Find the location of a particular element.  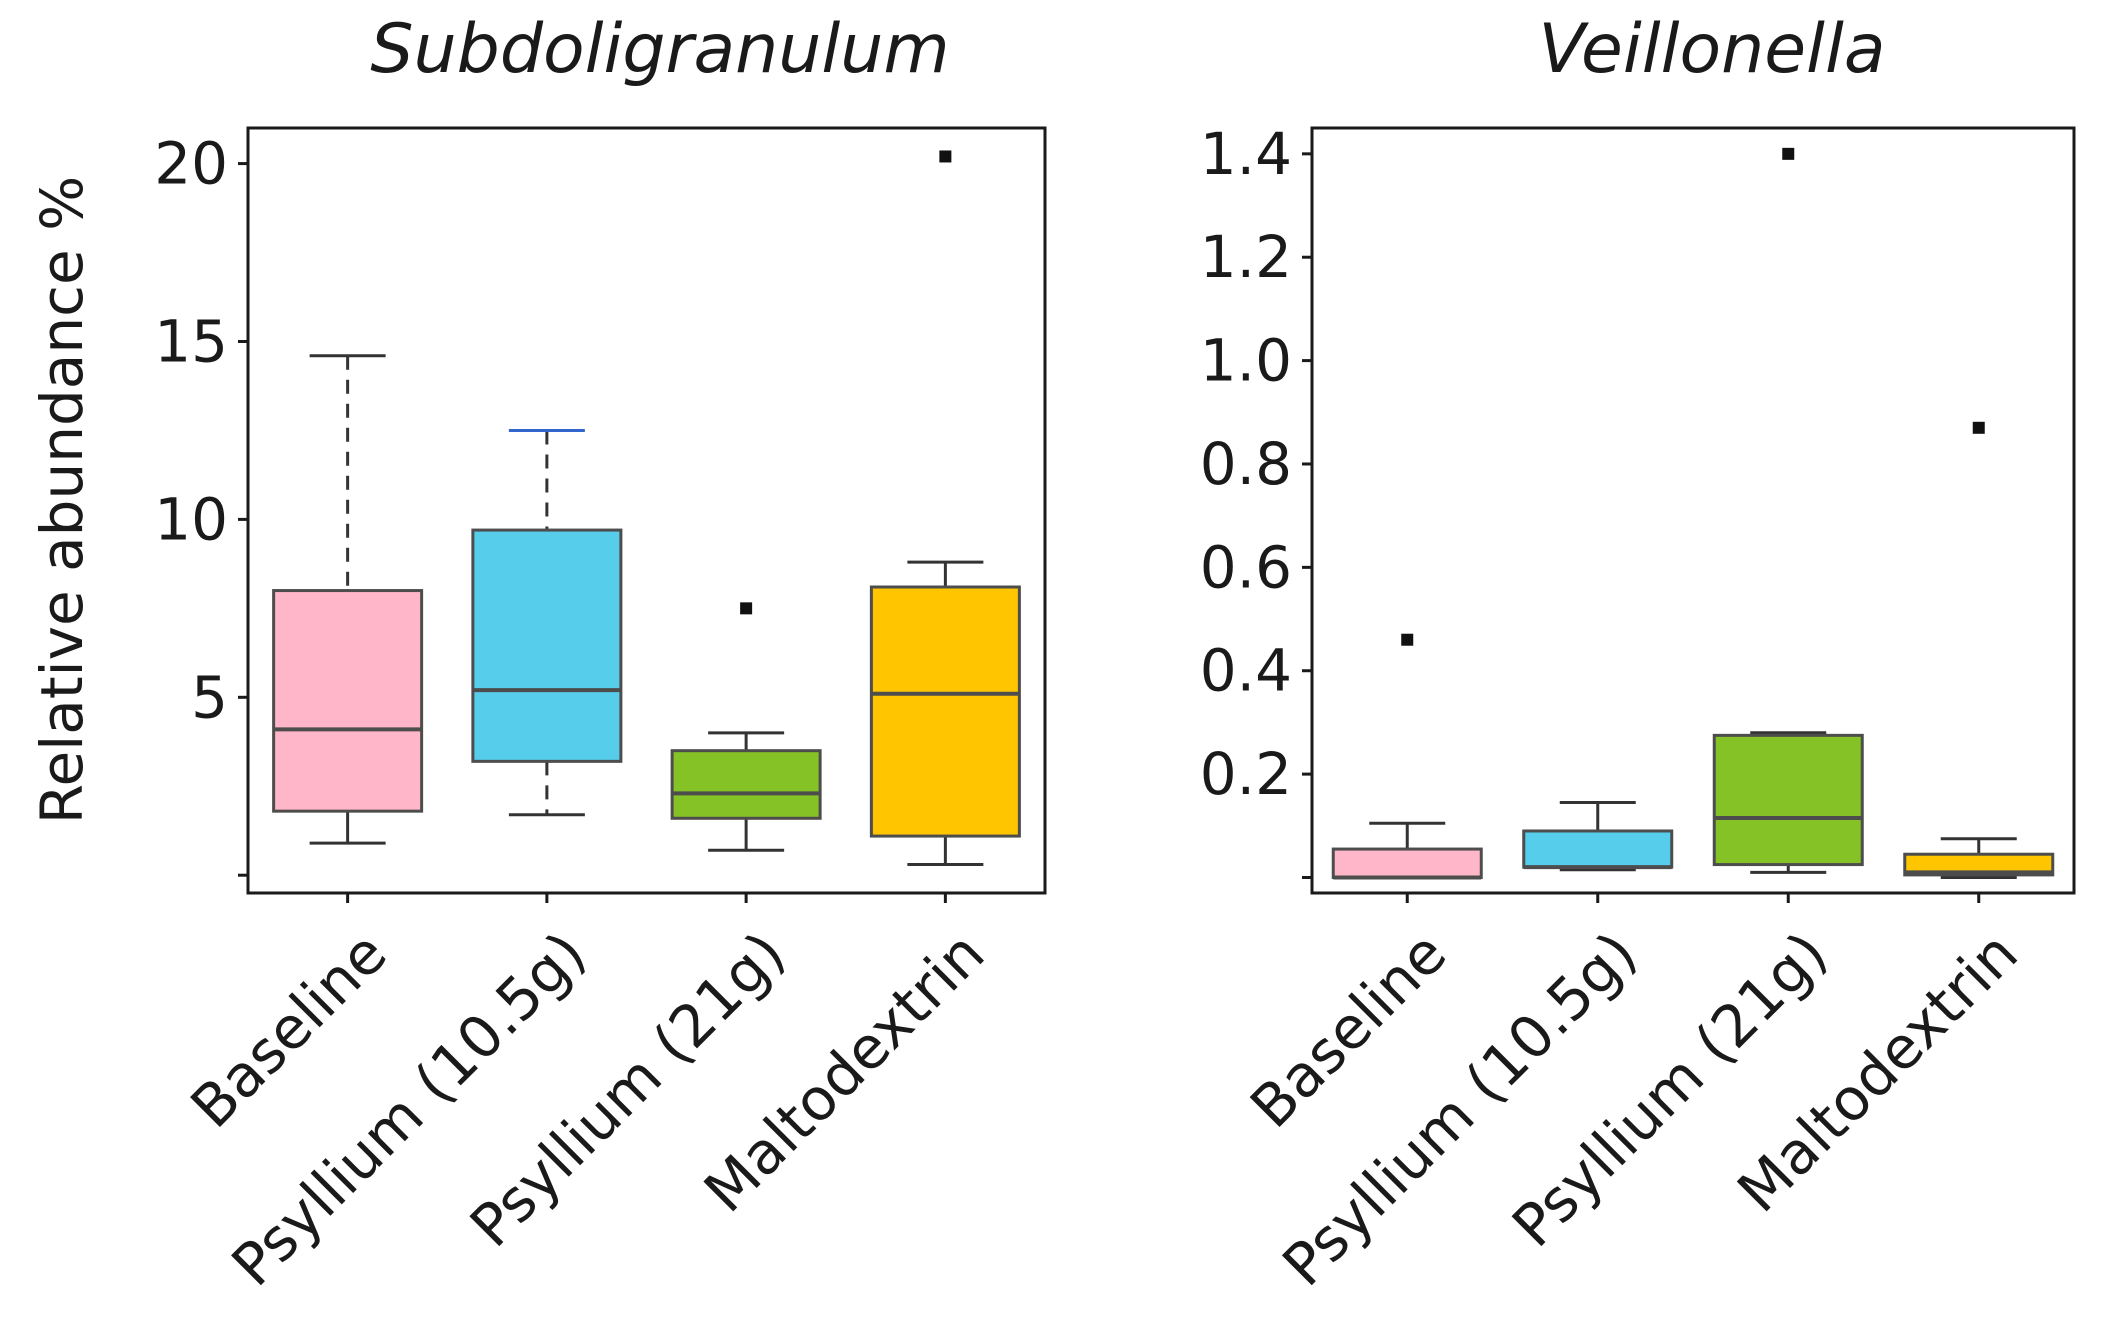

y-tick-label: 1.4 is located at coordinates (1246, 154).